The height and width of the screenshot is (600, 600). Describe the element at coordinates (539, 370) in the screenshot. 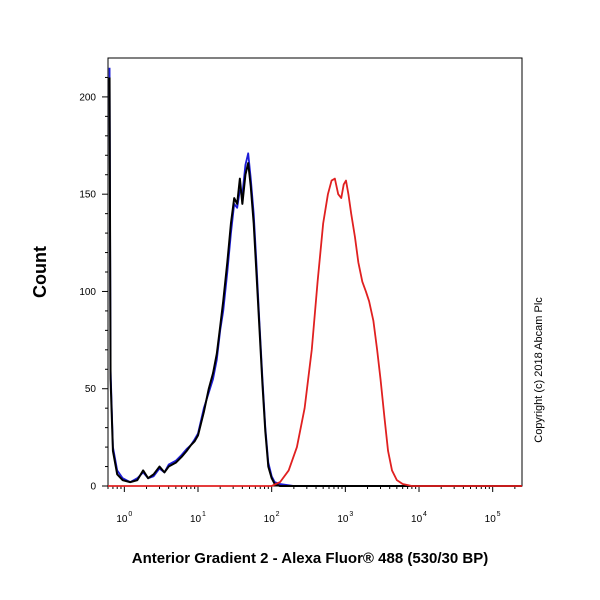

I see `copyright-notice: Copyright (c) 2018 Abcam Plc` at that location.